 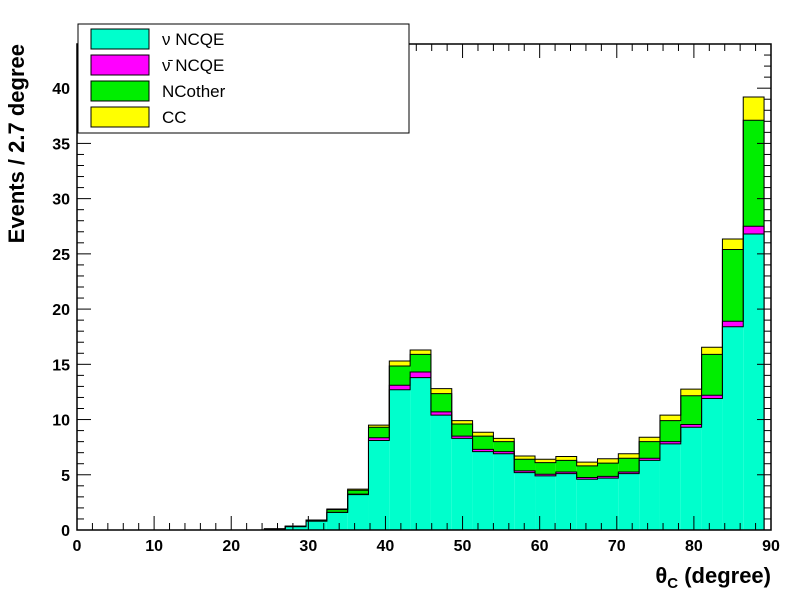 What do you see at coordinates (694, 546) in the screenshot?
I see `x-tick-label: 80` at bounding box center [694, 546].